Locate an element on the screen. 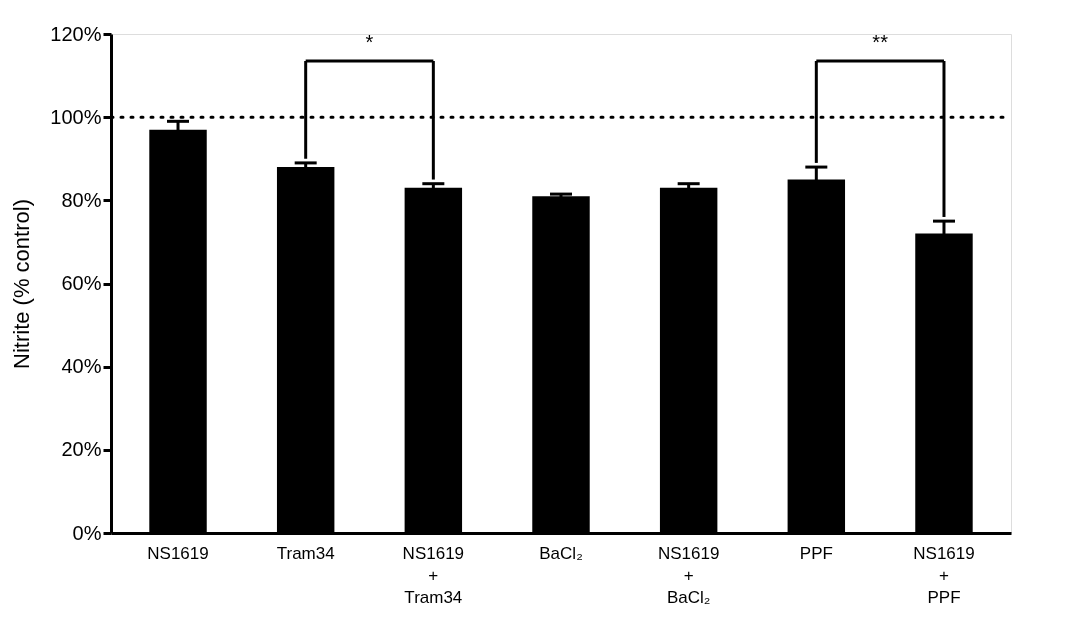 This screenshot has height=629, width=1091. x-tick-label: NS1619 + Tram34 is located at coordinates (433, 575).